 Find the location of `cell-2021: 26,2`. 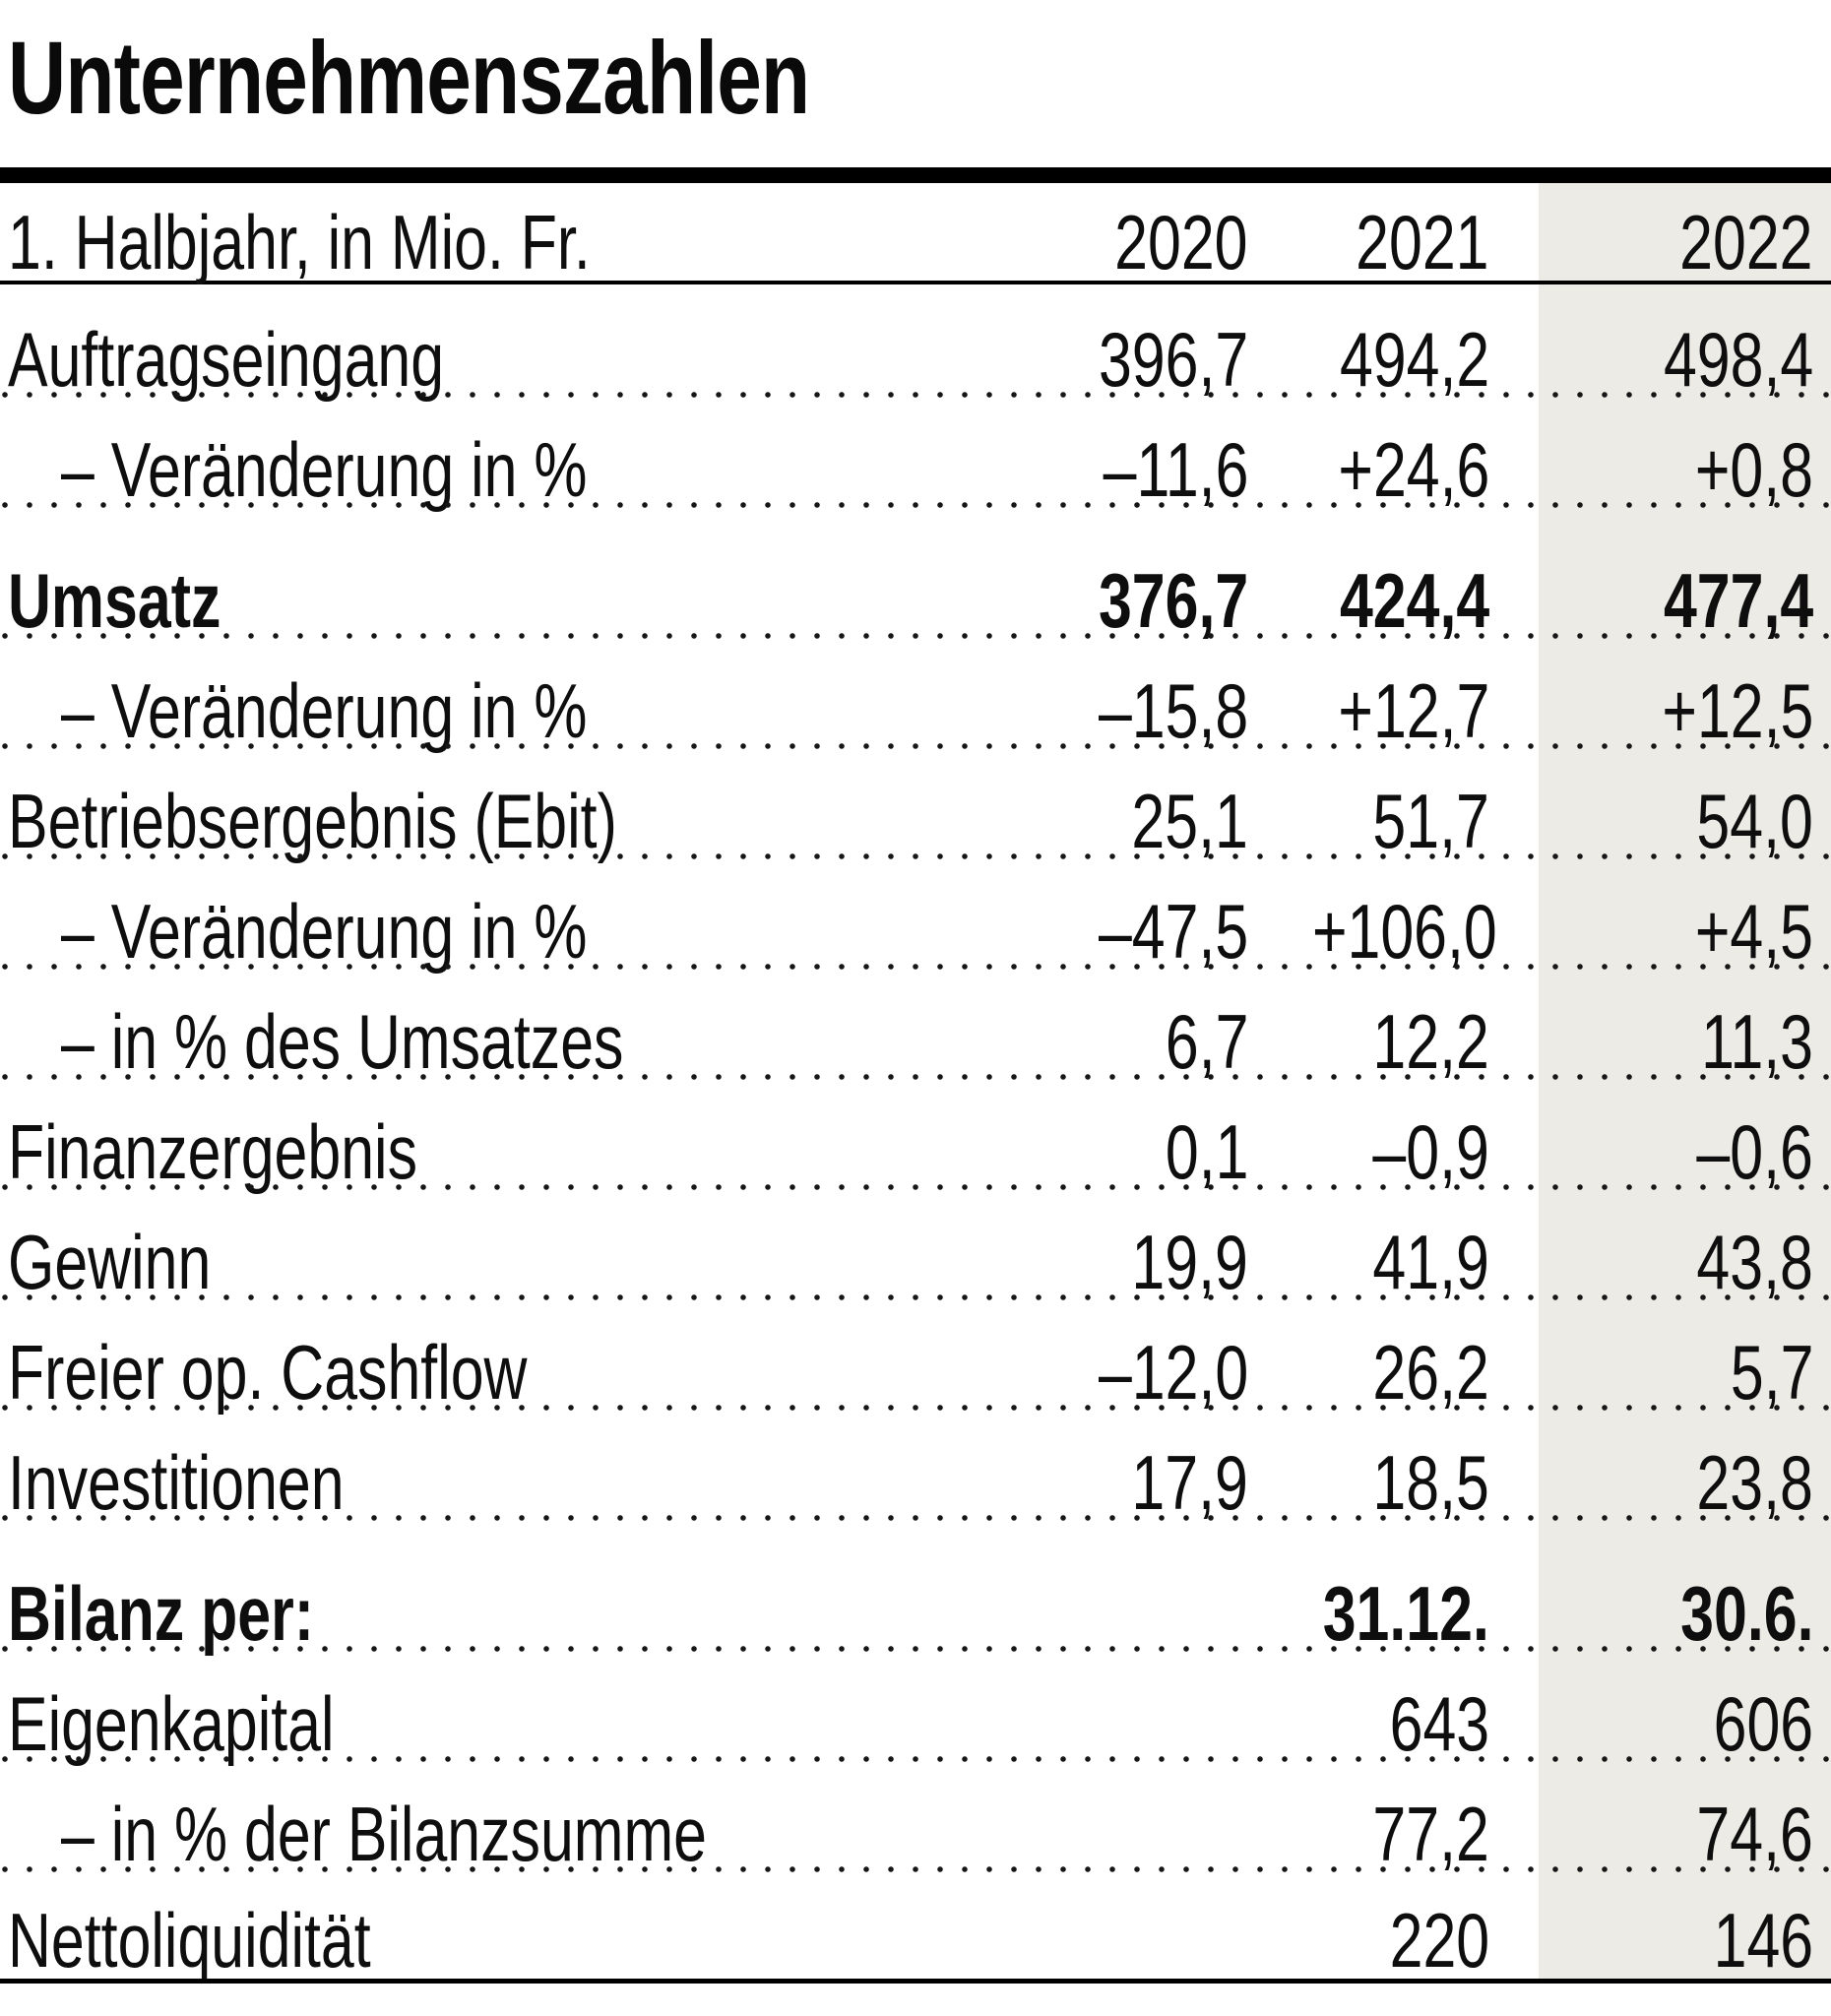

cell-2021: 26,2 is located at coordinates (1430, 1372).